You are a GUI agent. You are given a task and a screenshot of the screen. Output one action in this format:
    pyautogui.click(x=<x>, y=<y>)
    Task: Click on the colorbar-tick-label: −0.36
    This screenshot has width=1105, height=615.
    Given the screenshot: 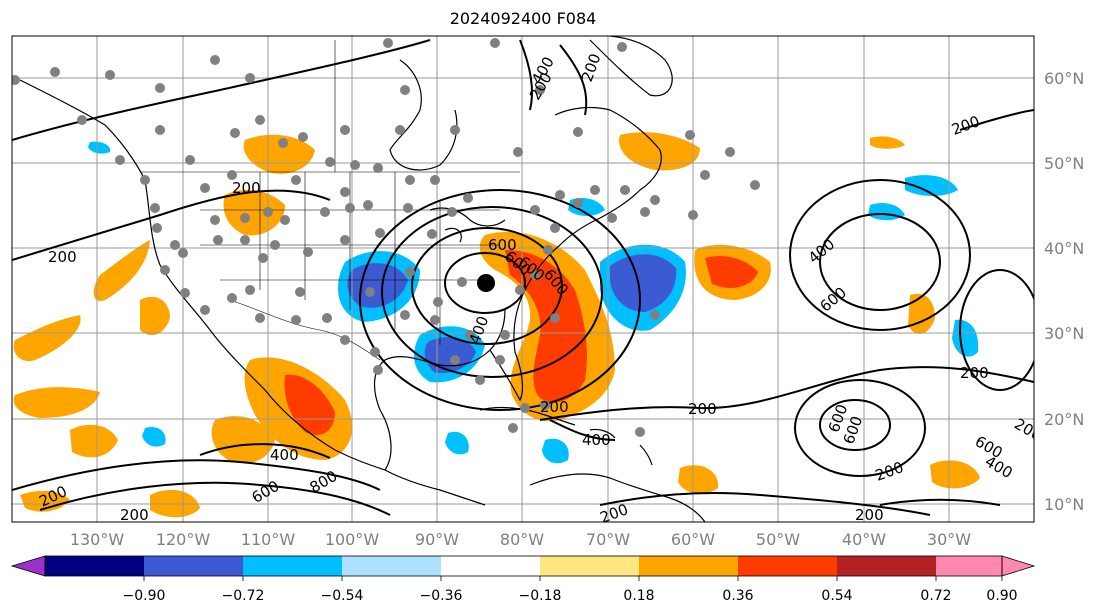 What is the action you would take?
    pyautogui.click(x=441, y=596)
    